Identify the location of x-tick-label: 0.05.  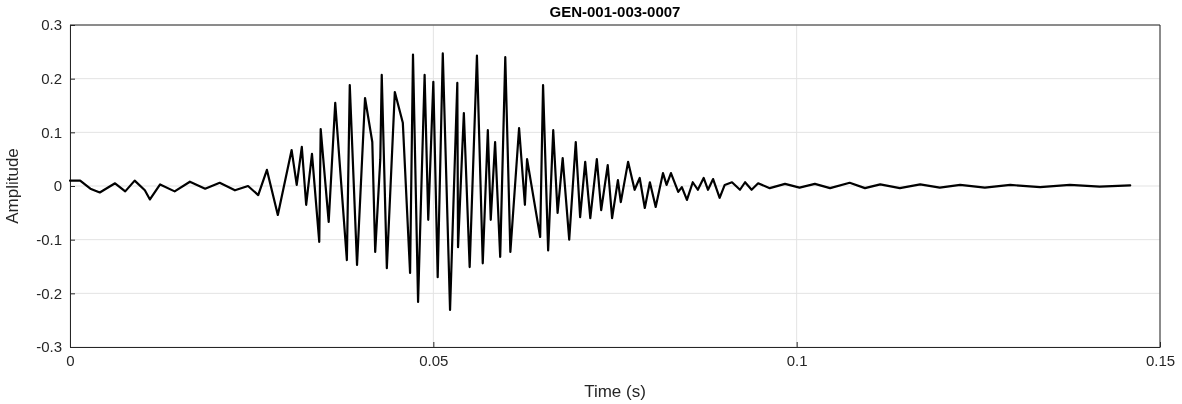
(434, 360).